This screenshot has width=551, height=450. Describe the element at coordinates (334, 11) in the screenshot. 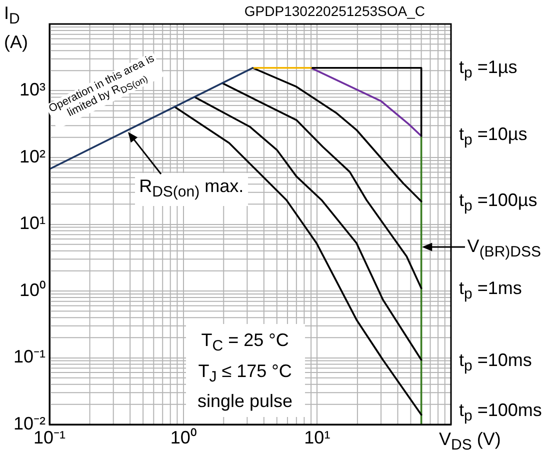

I see `text: GPDP130220251253SOA_C` at that location.